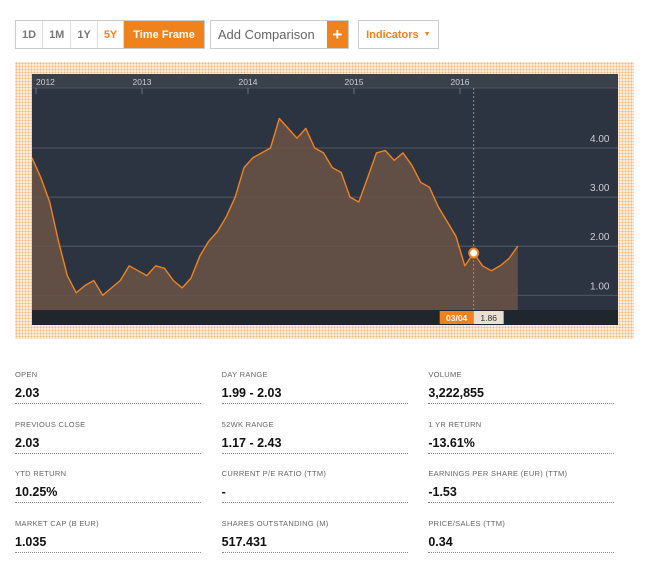 The height and width of the screenshot is (565, 650). I want to click on indicators-dropdown: Indicators ▼, so click(398, 34).